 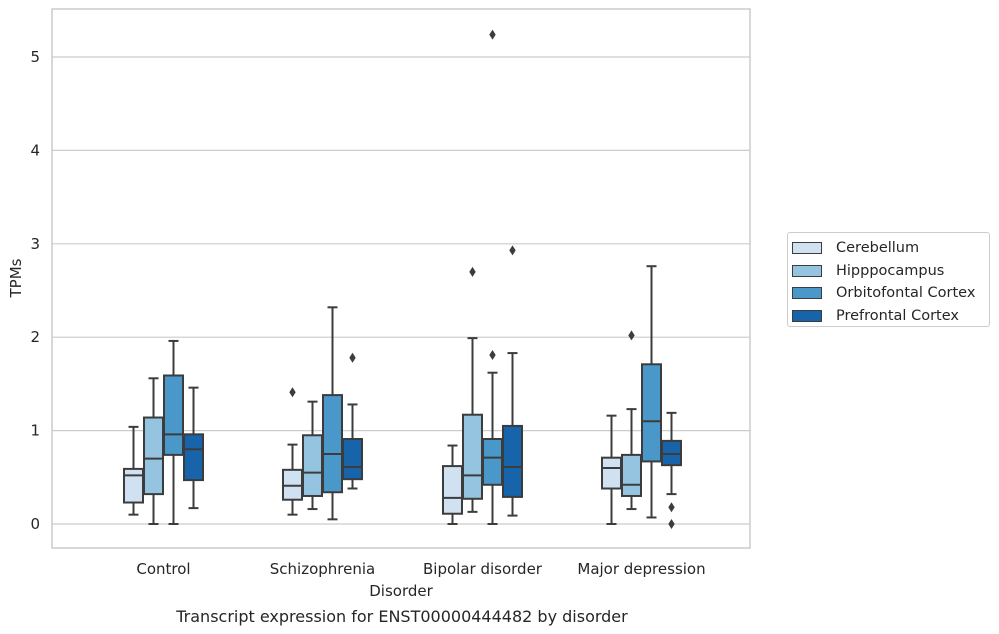 What do you see at coordinates (878, 248) in the screenshot?
I see `legend-label: Cerebellum` at bounding box center [878, 248].